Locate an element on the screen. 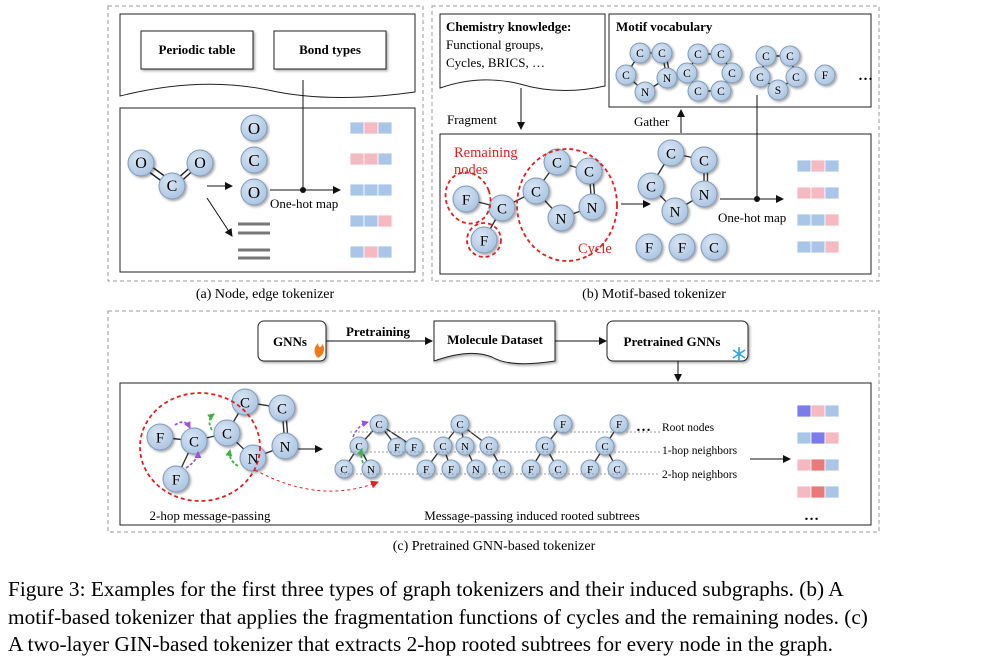  cycle-atom-1: C is located at coordinates (704, 160).